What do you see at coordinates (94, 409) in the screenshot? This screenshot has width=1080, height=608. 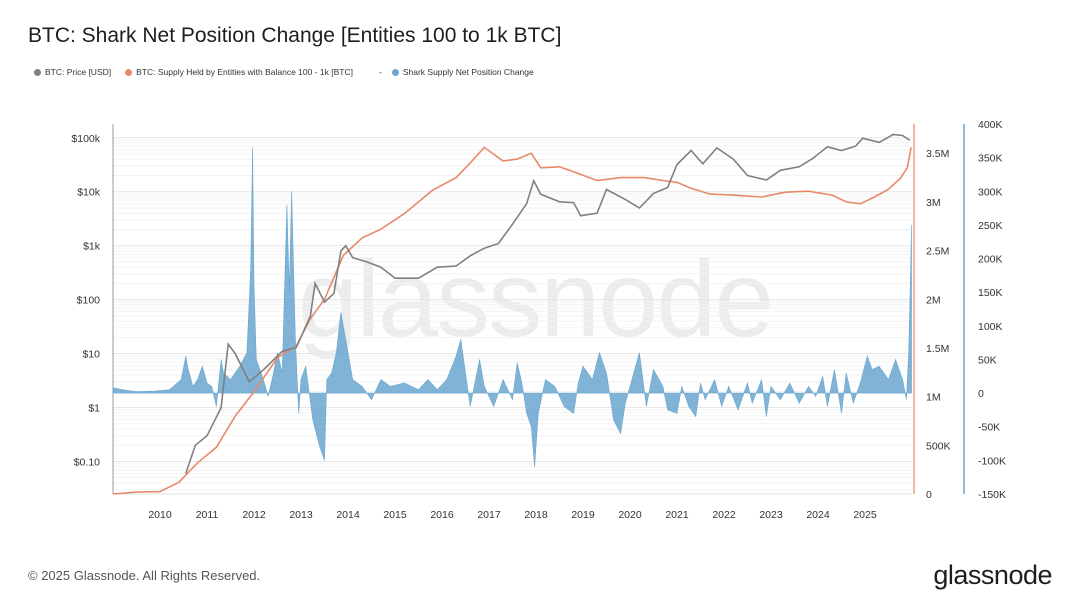 I see `price-tick-label: $1` at bounding box center [94, 409].